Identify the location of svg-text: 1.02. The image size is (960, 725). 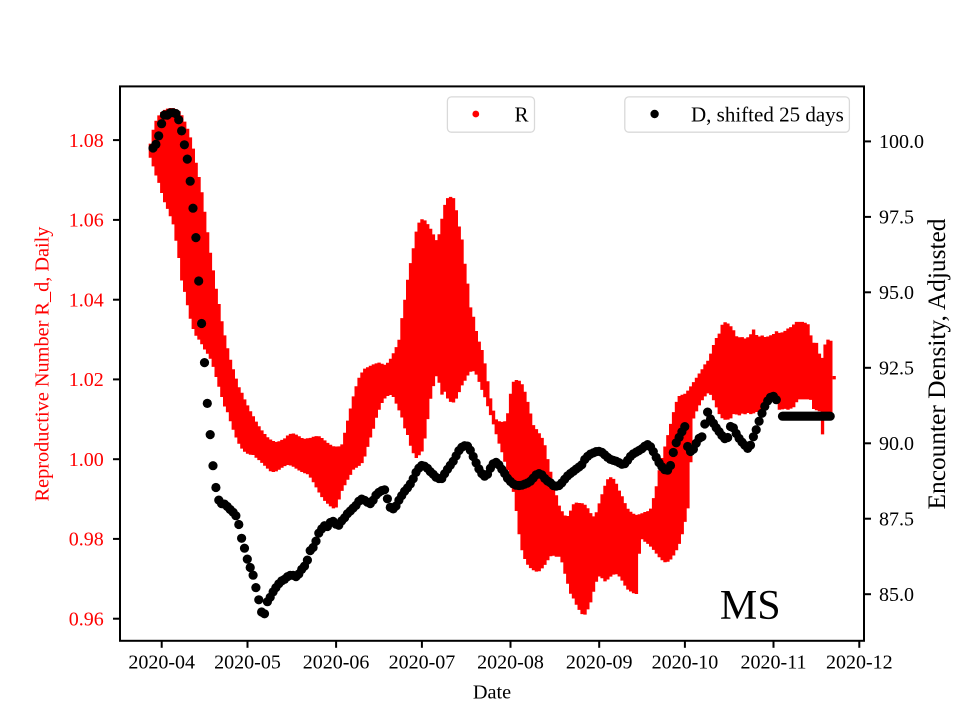
(86, 380).